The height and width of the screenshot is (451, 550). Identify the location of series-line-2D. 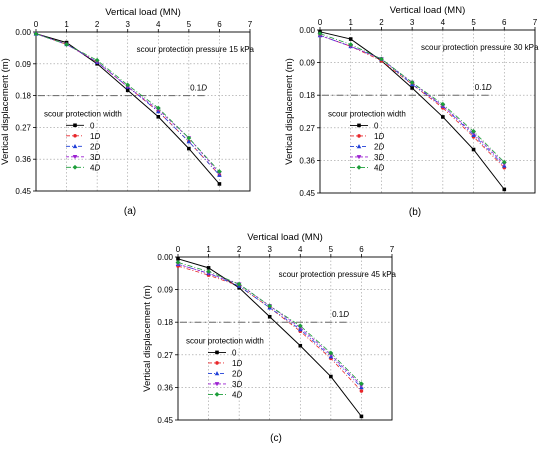
(127, 104).